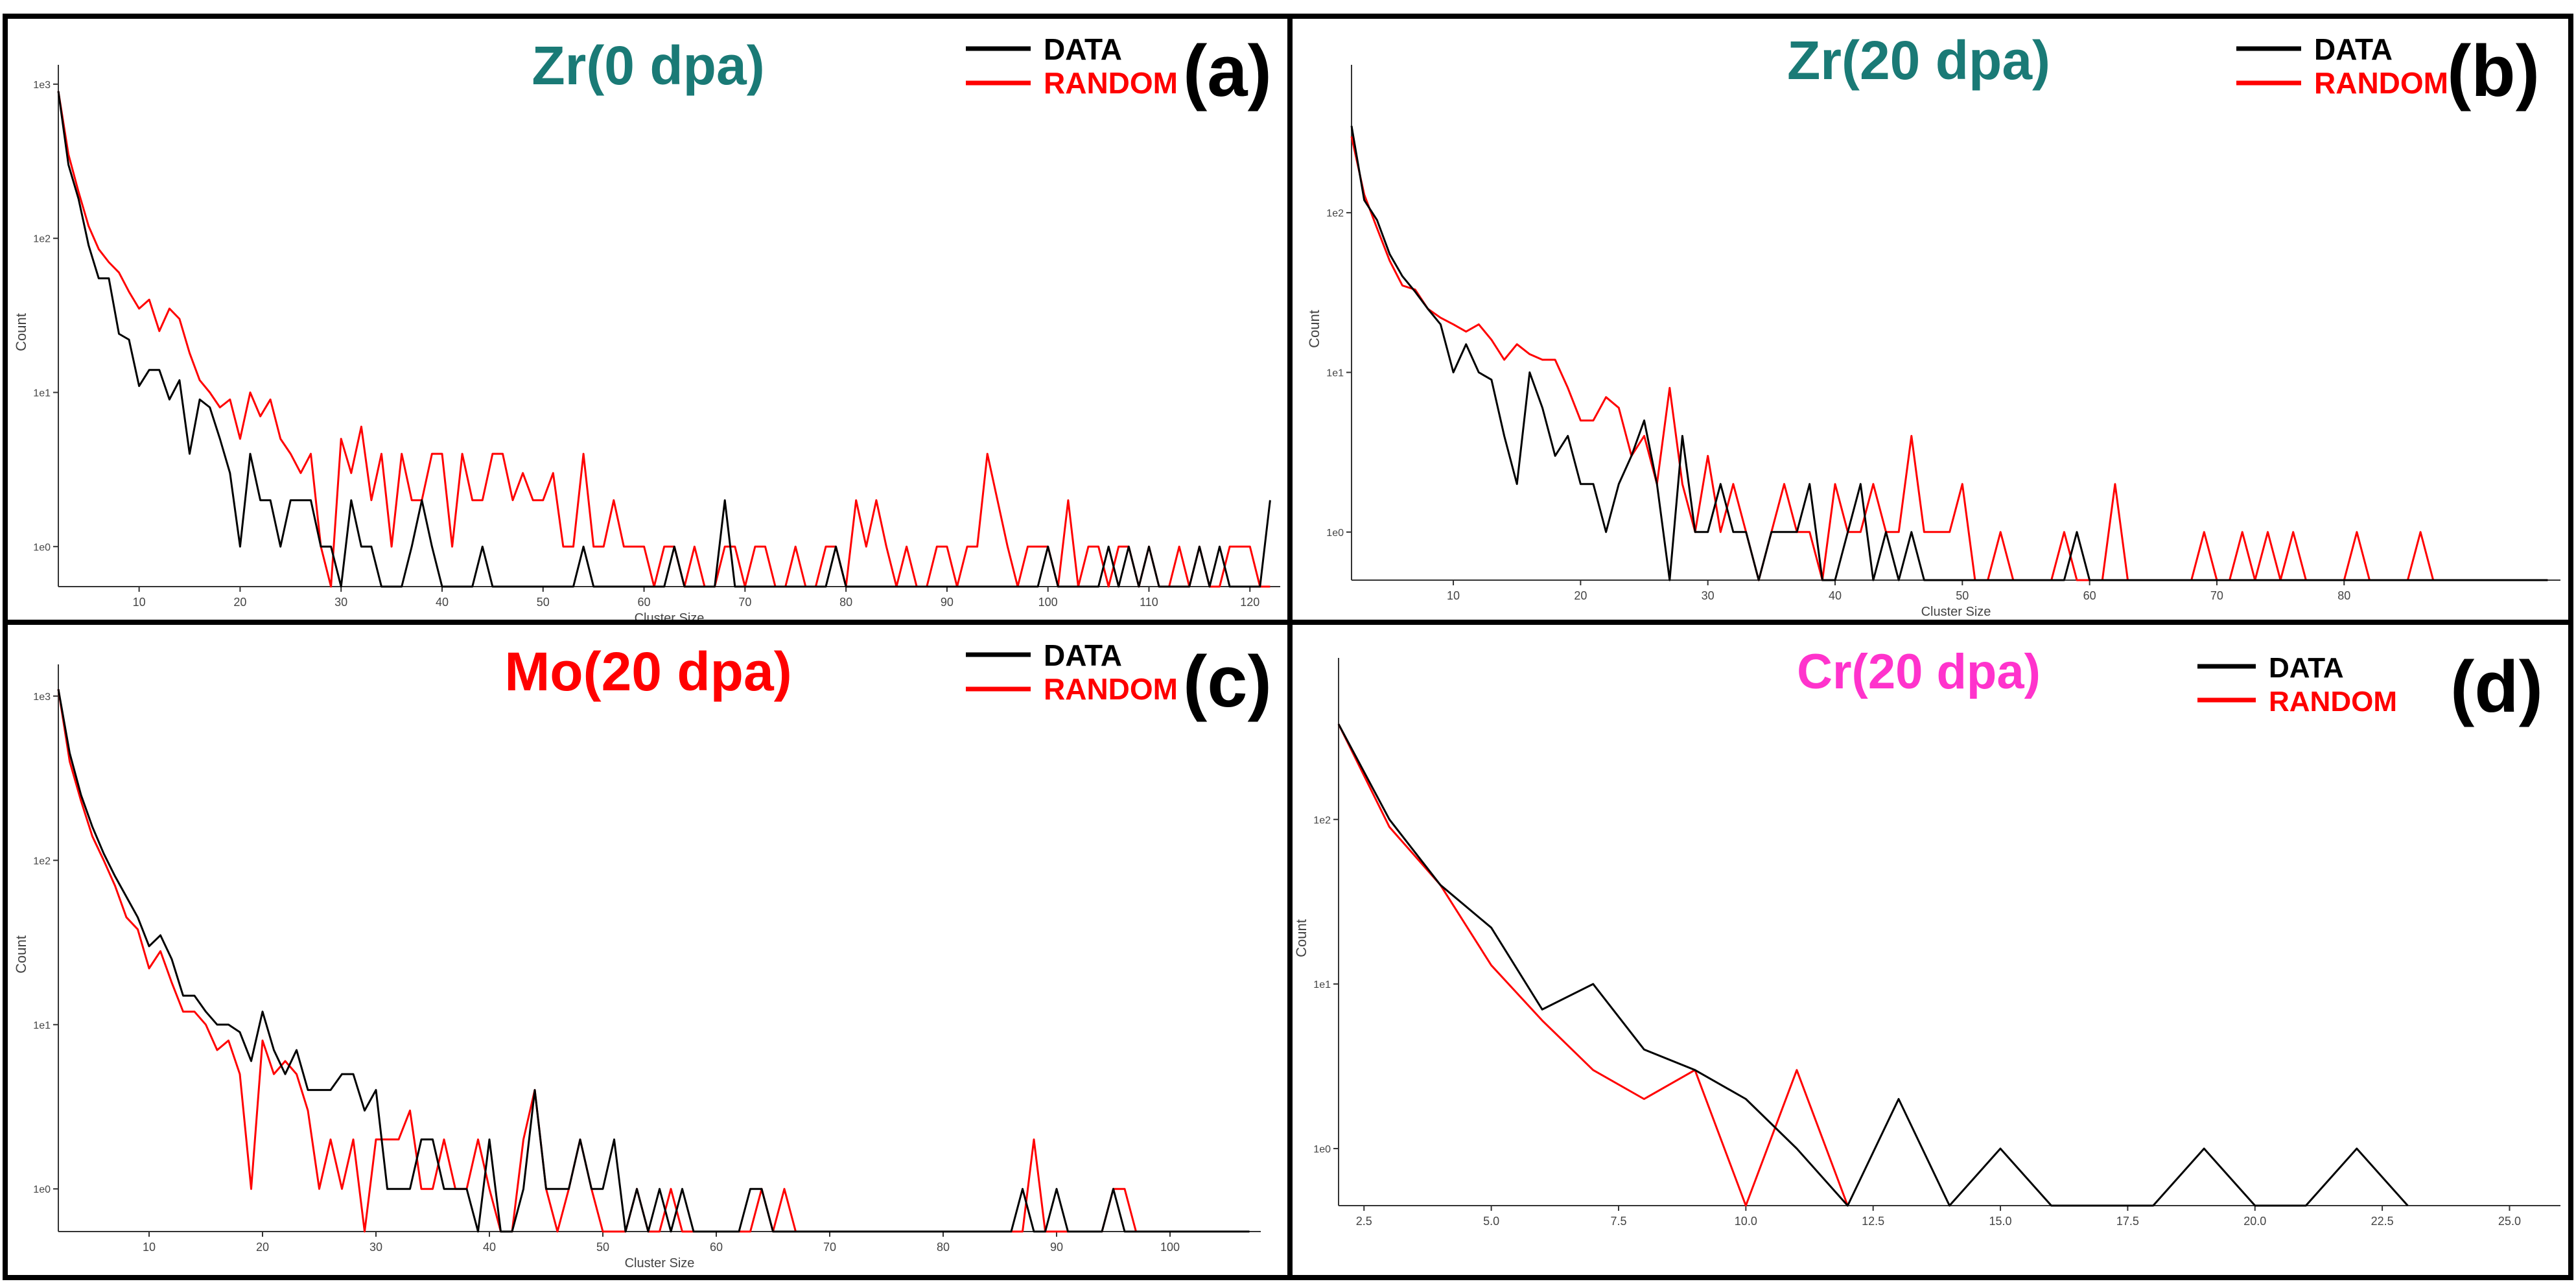 The image size is (2576, 1286). I want to click on legend-b-random-label: RANDOM, so click(2381, 83).